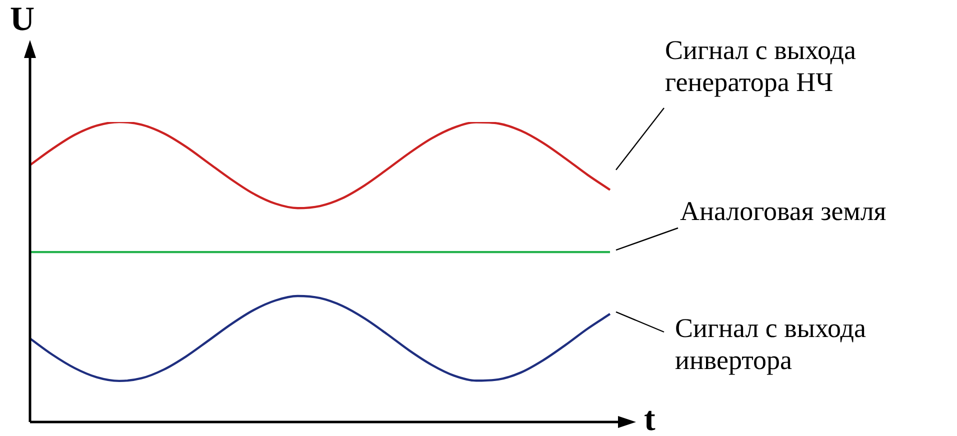 The width and height of the screenshot is (957, 436). What do you see at coordinates (771, 344) in the screenshot?
I see `text: Сигнал с выхода инвертора` at bounding box center [771, 344].